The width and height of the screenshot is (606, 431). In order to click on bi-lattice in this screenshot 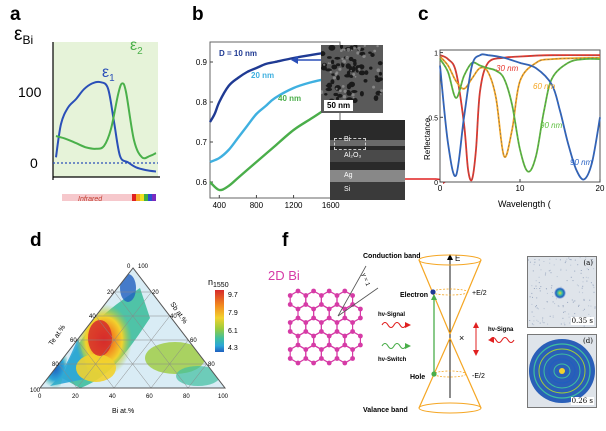, I will do `click(325, 327)`.